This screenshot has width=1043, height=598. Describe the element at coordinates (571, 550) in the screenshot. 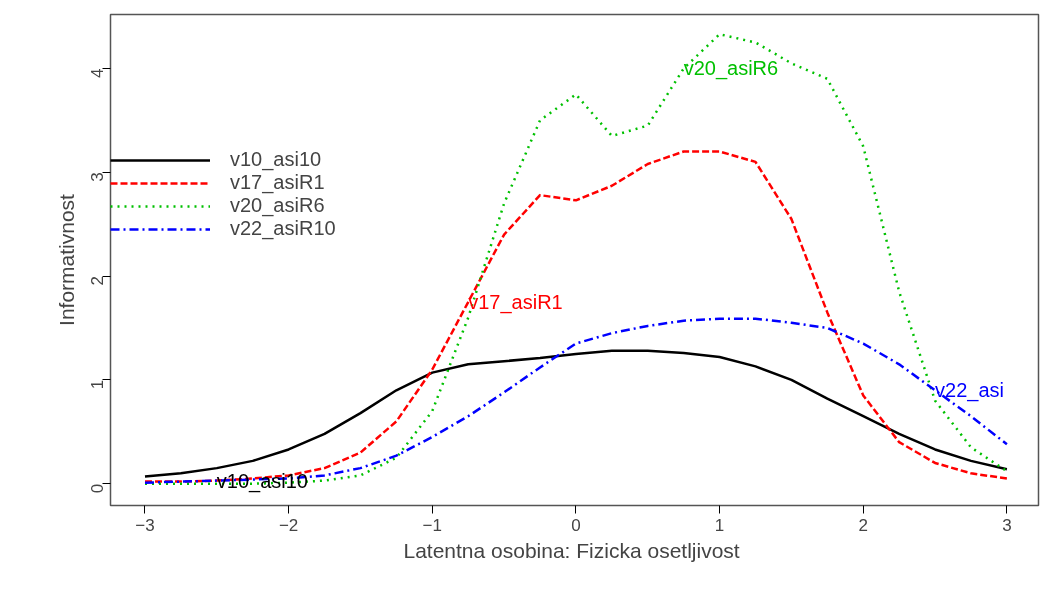

I see `x-axis-title: Latentna osobina: Fizicka osetljivost` at that location.